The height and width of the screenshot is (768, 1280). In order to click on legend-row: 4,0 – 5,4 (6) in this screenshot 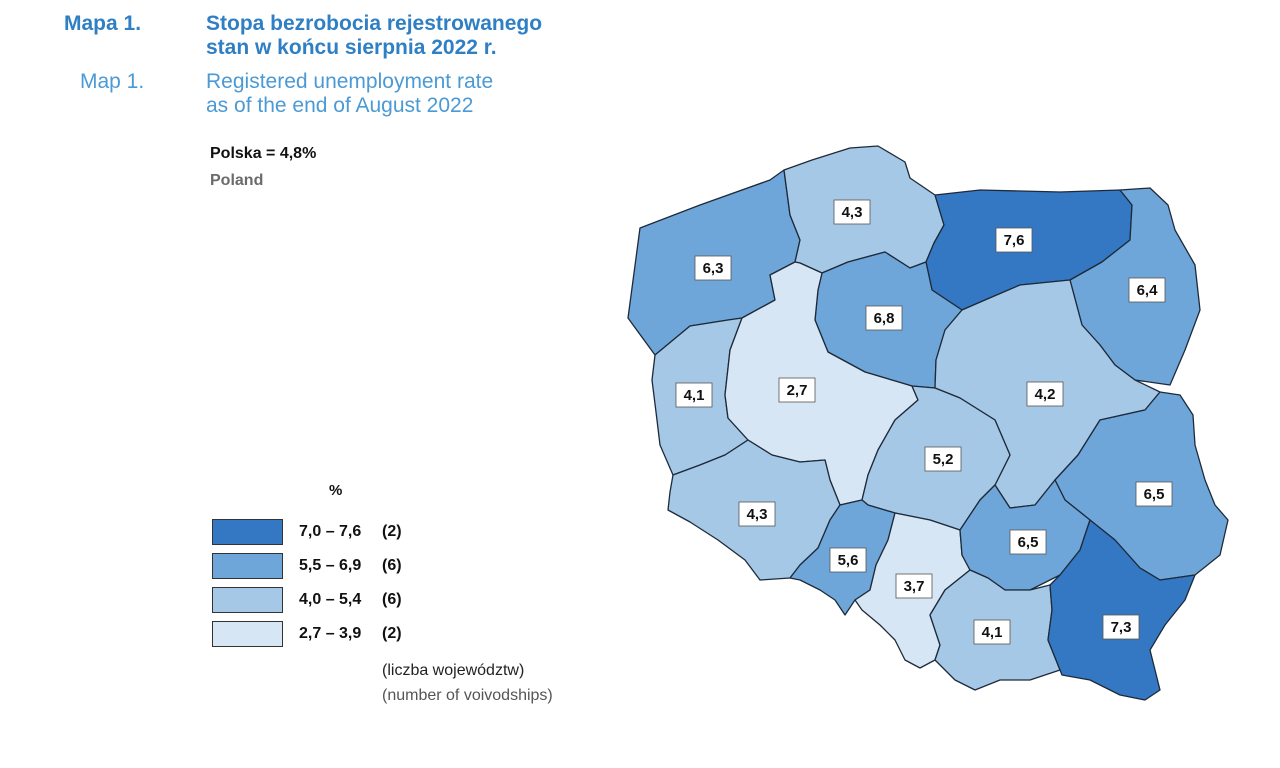, I will do `click(362, 601)`.